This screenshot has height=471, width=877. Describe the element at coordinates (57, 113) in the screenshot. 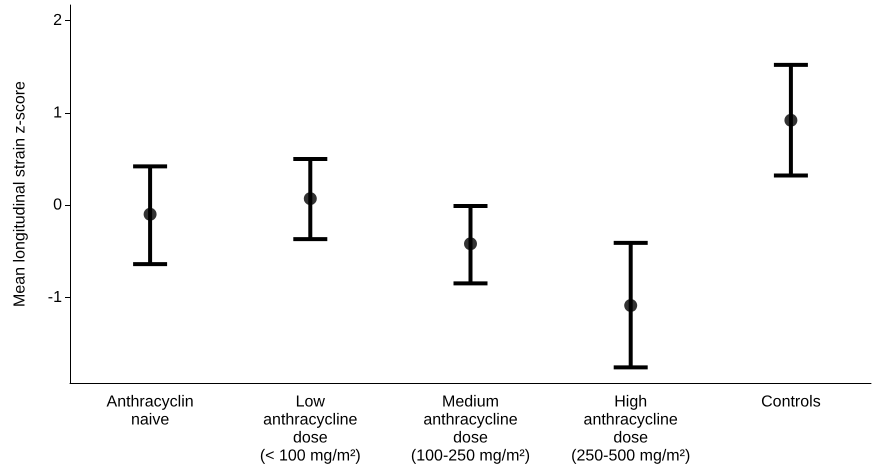

I see `y-tick-label: 1` at that location.